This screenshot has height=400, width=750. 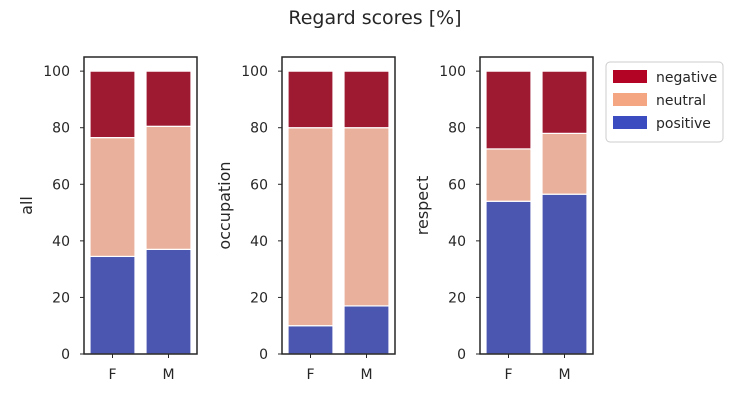 What do you see at coordinates (422, 205) in the screenshot?
I see `y-axis-label: respect` at bounding box center [422, 205].